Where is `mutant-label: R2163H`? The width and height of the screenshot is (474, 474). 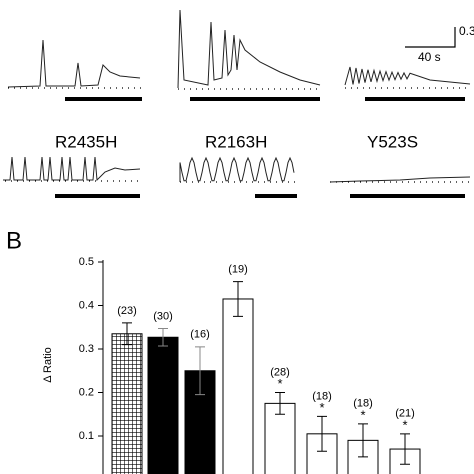 mutant-label: R2163H is located at coordinates (236, 141).